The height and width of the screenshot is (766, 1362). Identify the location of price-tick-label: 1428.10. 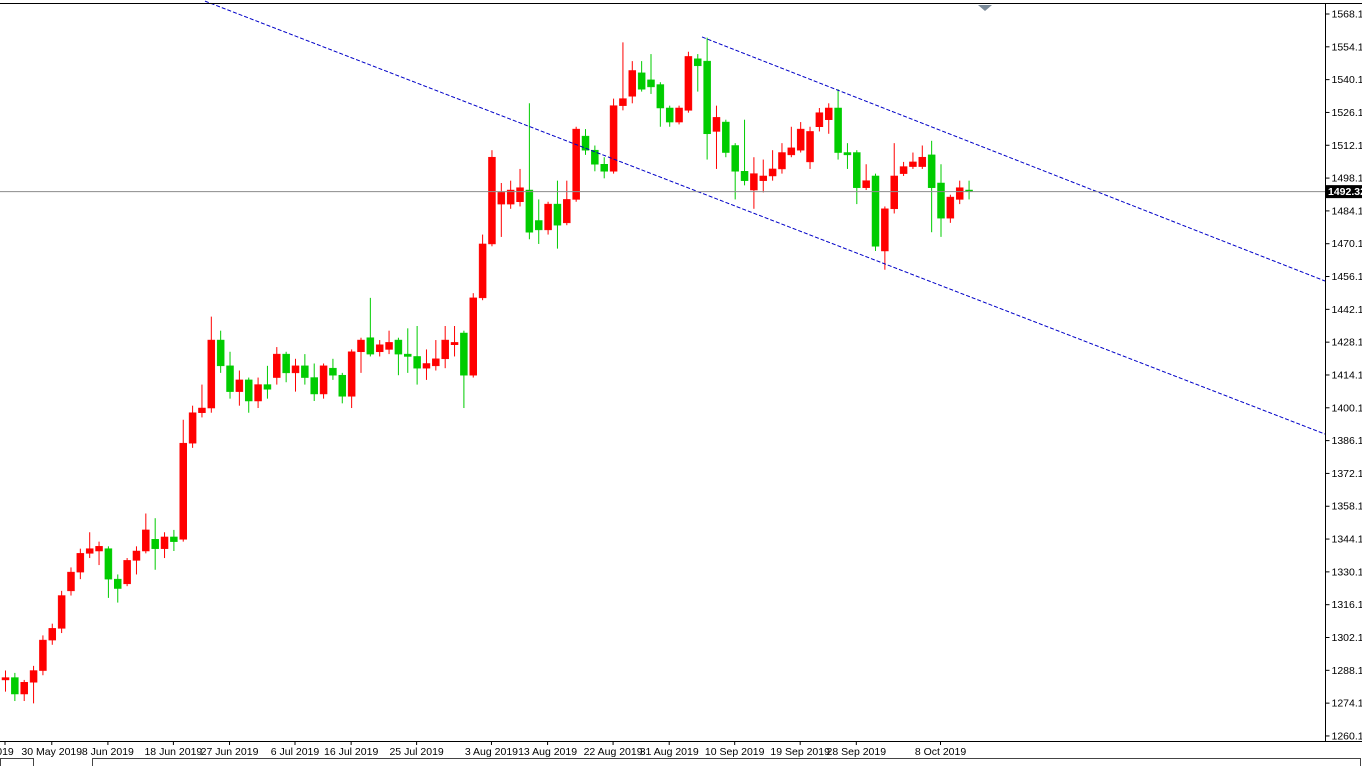
(1347, 343).